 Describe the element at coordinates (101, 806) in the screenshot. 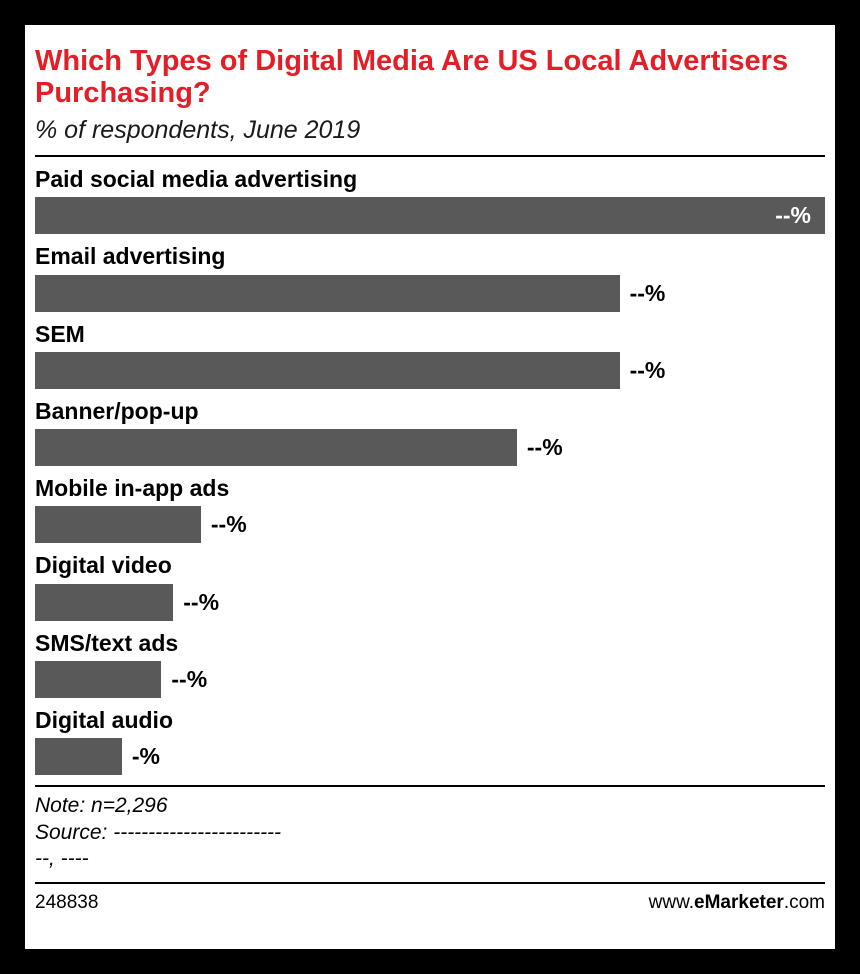

I see `note-line: Note: n=2,296` at that location.